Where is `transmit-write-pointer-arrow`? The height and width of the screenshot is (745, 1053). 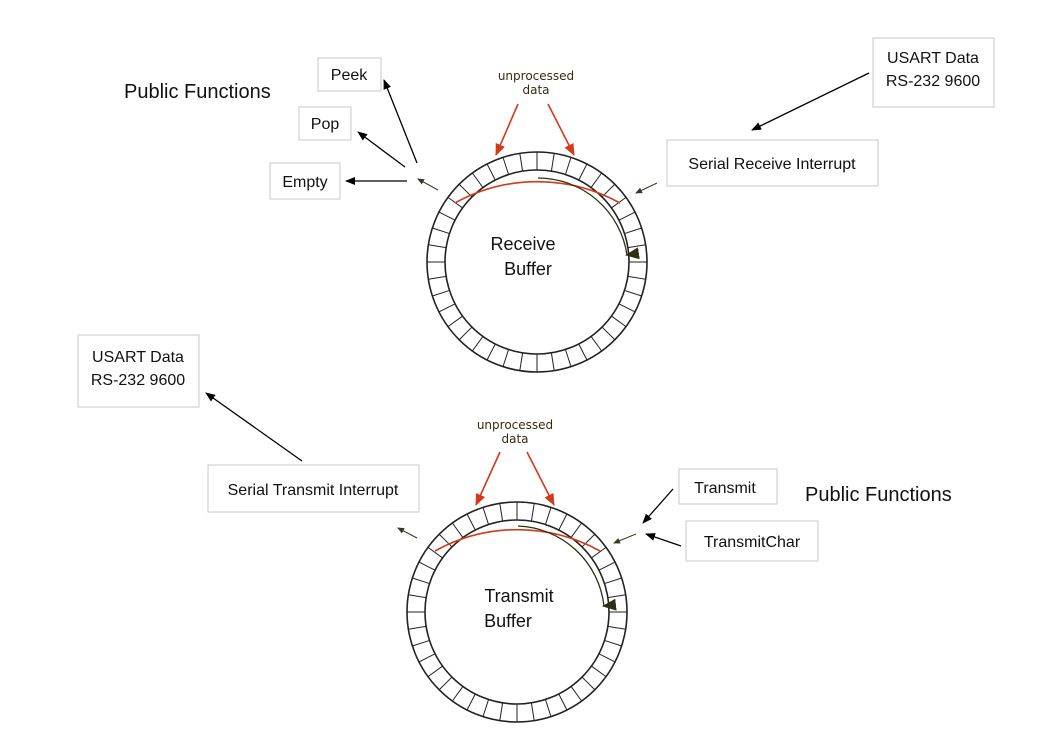
transmit-write-pointer-arrow is located at coordinates (625, 538).